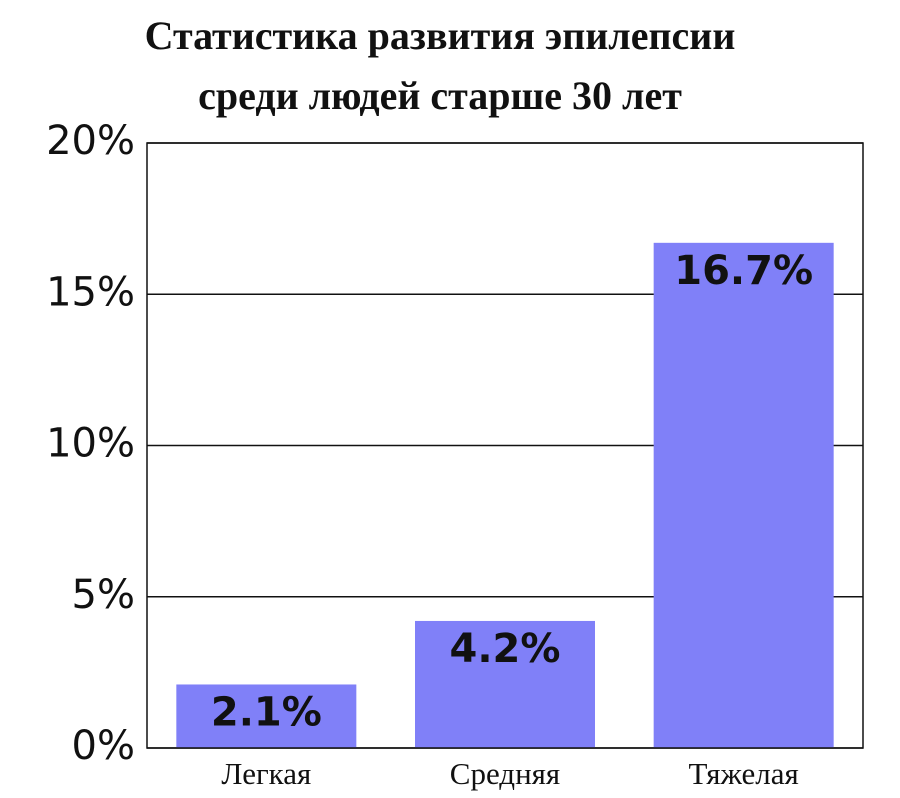 The image size is (900, 798). What do you see at coordinates (103, 595) in the screenshot?
I see `y-tick-label: 5%` at bounding box center [103, 595].